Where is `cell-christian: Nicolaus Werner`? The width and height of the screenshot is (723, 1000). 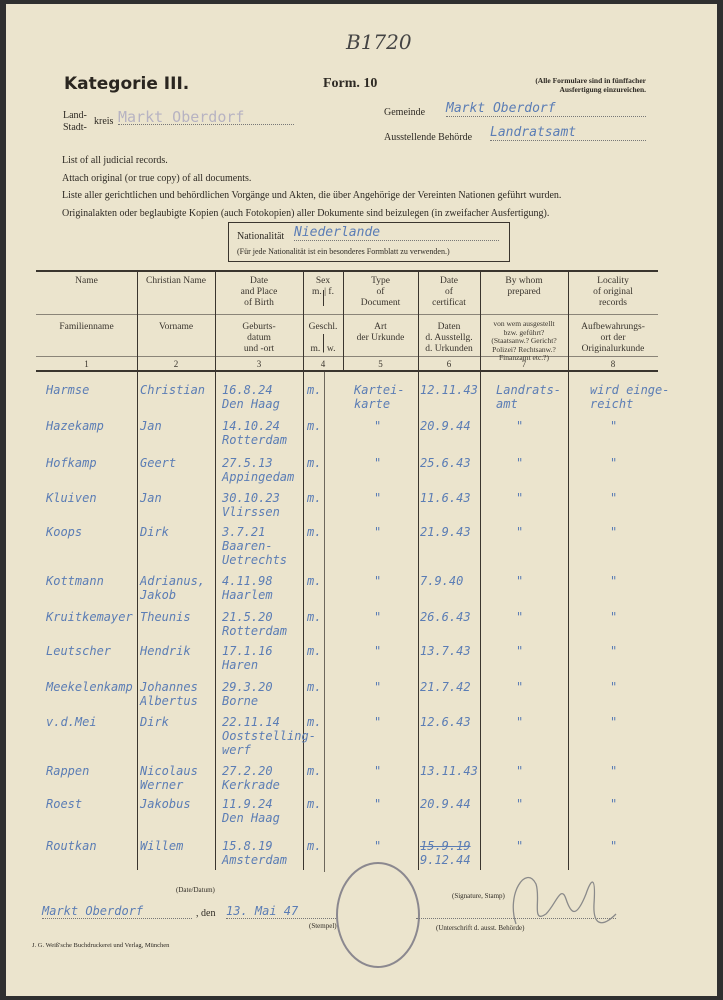
cell-christian: Nicolaus Werner is located at coordinates (169, 778).